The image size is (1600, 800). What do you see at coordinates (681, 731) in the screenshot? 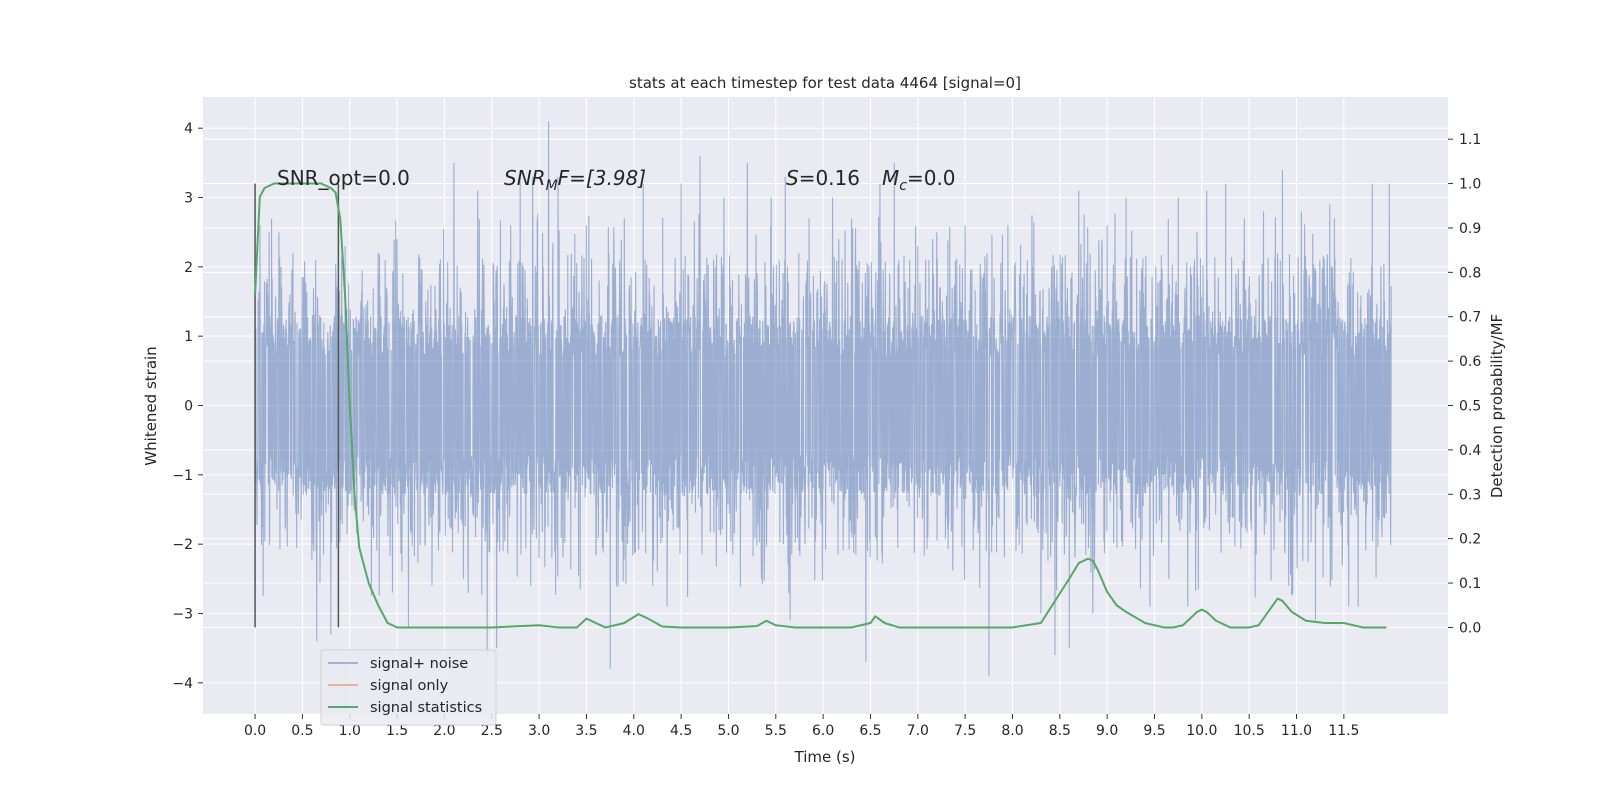
I see `x-tick-label: 4.5` at bounding box center [681, 731].